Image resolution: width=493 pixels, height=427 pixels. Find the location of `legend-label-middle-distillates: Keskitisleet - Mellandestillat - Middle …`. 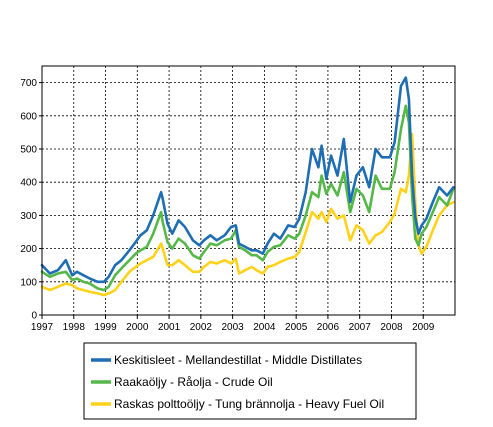

legend-label-middle-distillates: Keskitisleet - Mellandestillat - Middle … is located at coordinates (238, 360).